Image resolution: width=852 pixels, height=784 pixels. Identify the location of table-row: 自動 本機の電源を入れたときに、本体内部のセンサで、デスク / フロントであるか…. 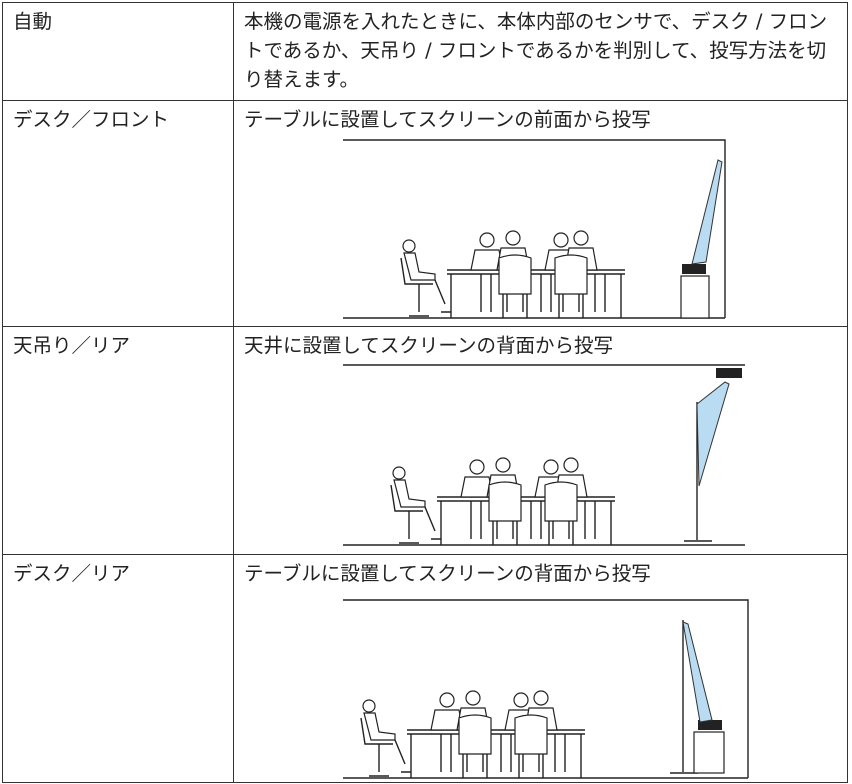
(425, 51).